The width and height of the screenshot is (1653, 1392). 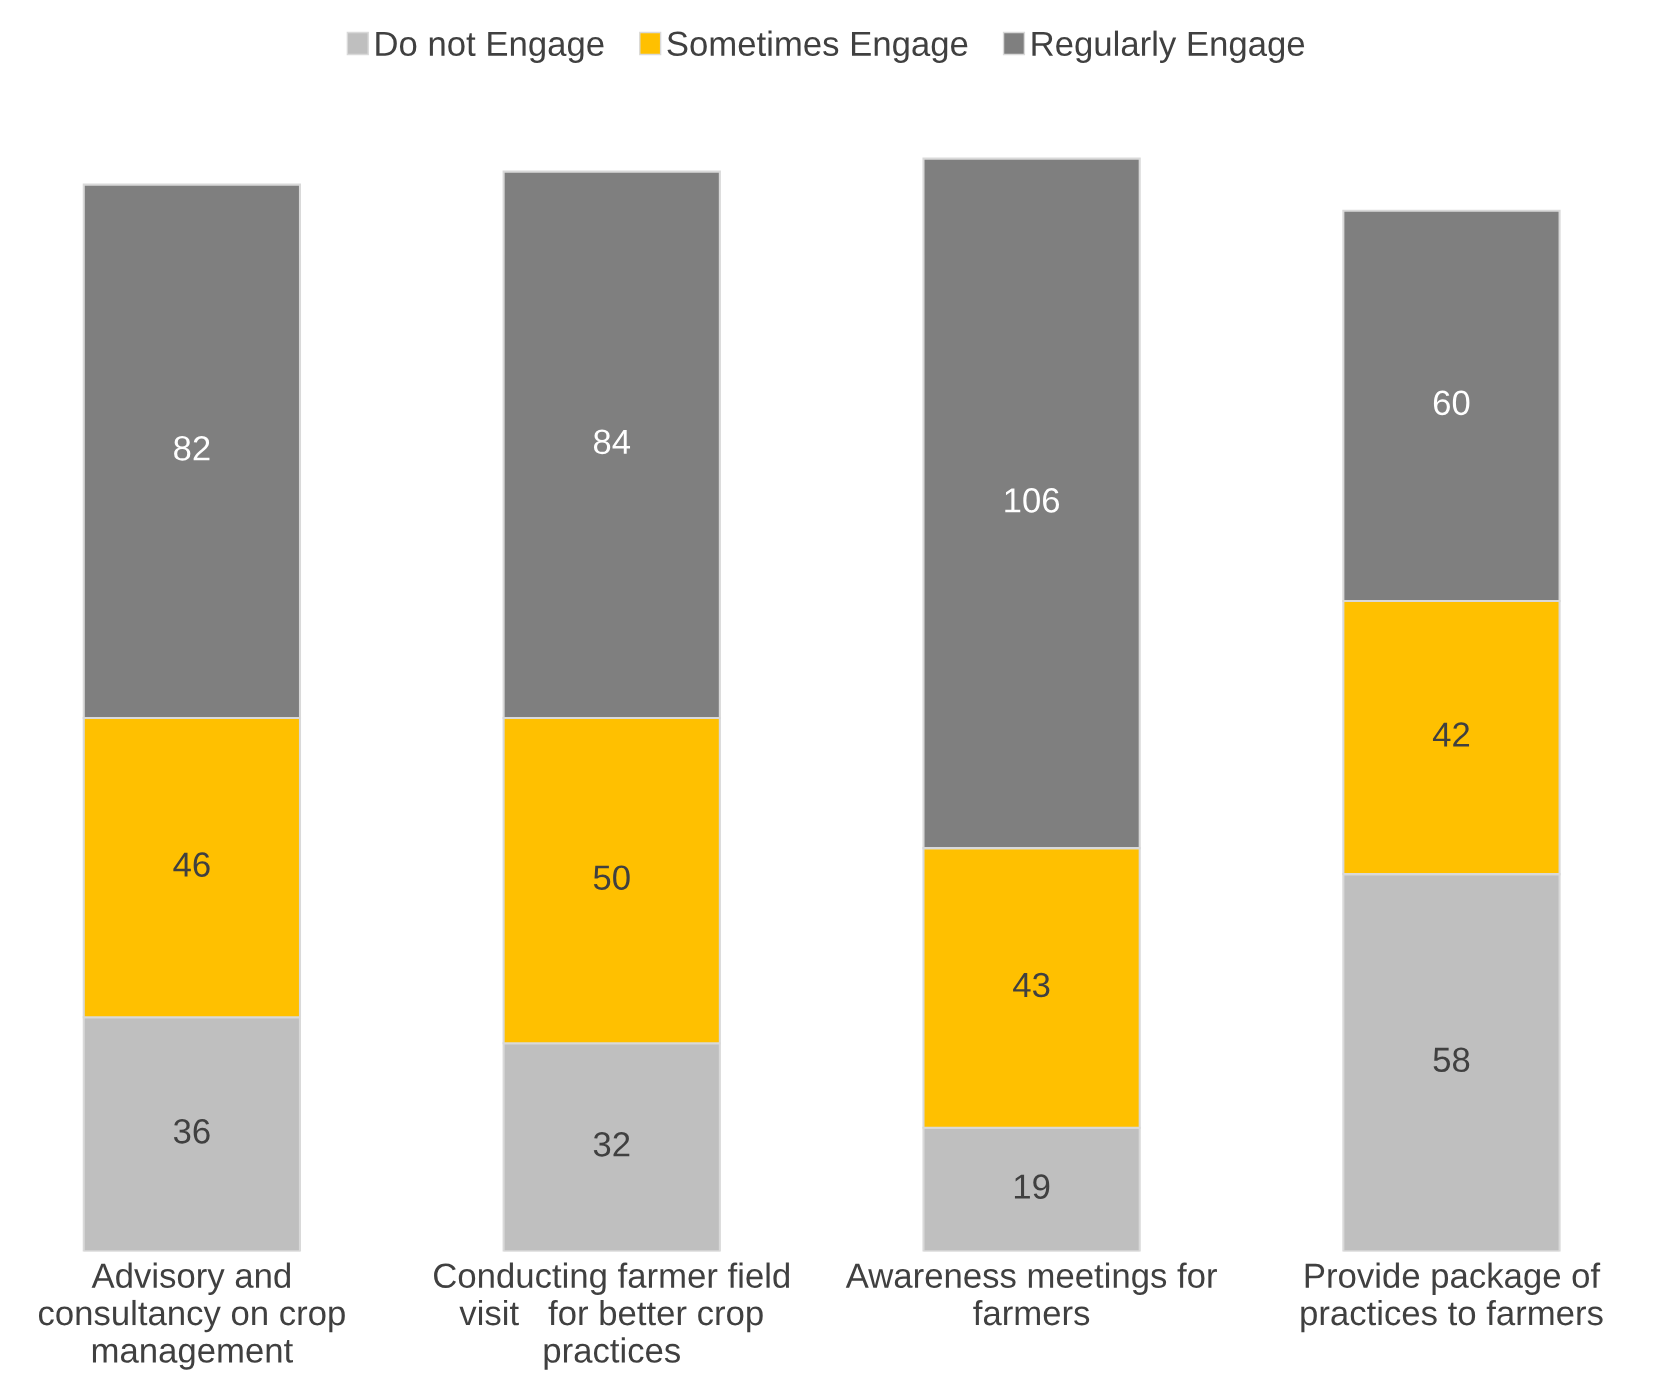 What do you see at coordinates (612, 442) in the screenshot?
I see `data-label: 84` at bounding box center [612, 442].